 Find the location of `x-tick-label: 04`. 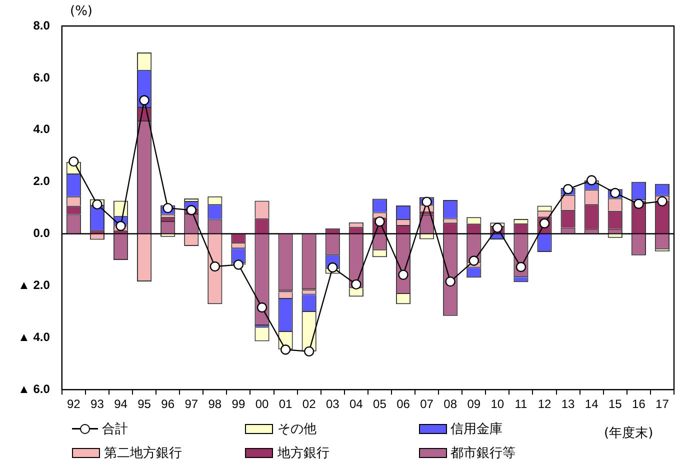

x-tick-label: 04 is located at coordinates (356, 404).